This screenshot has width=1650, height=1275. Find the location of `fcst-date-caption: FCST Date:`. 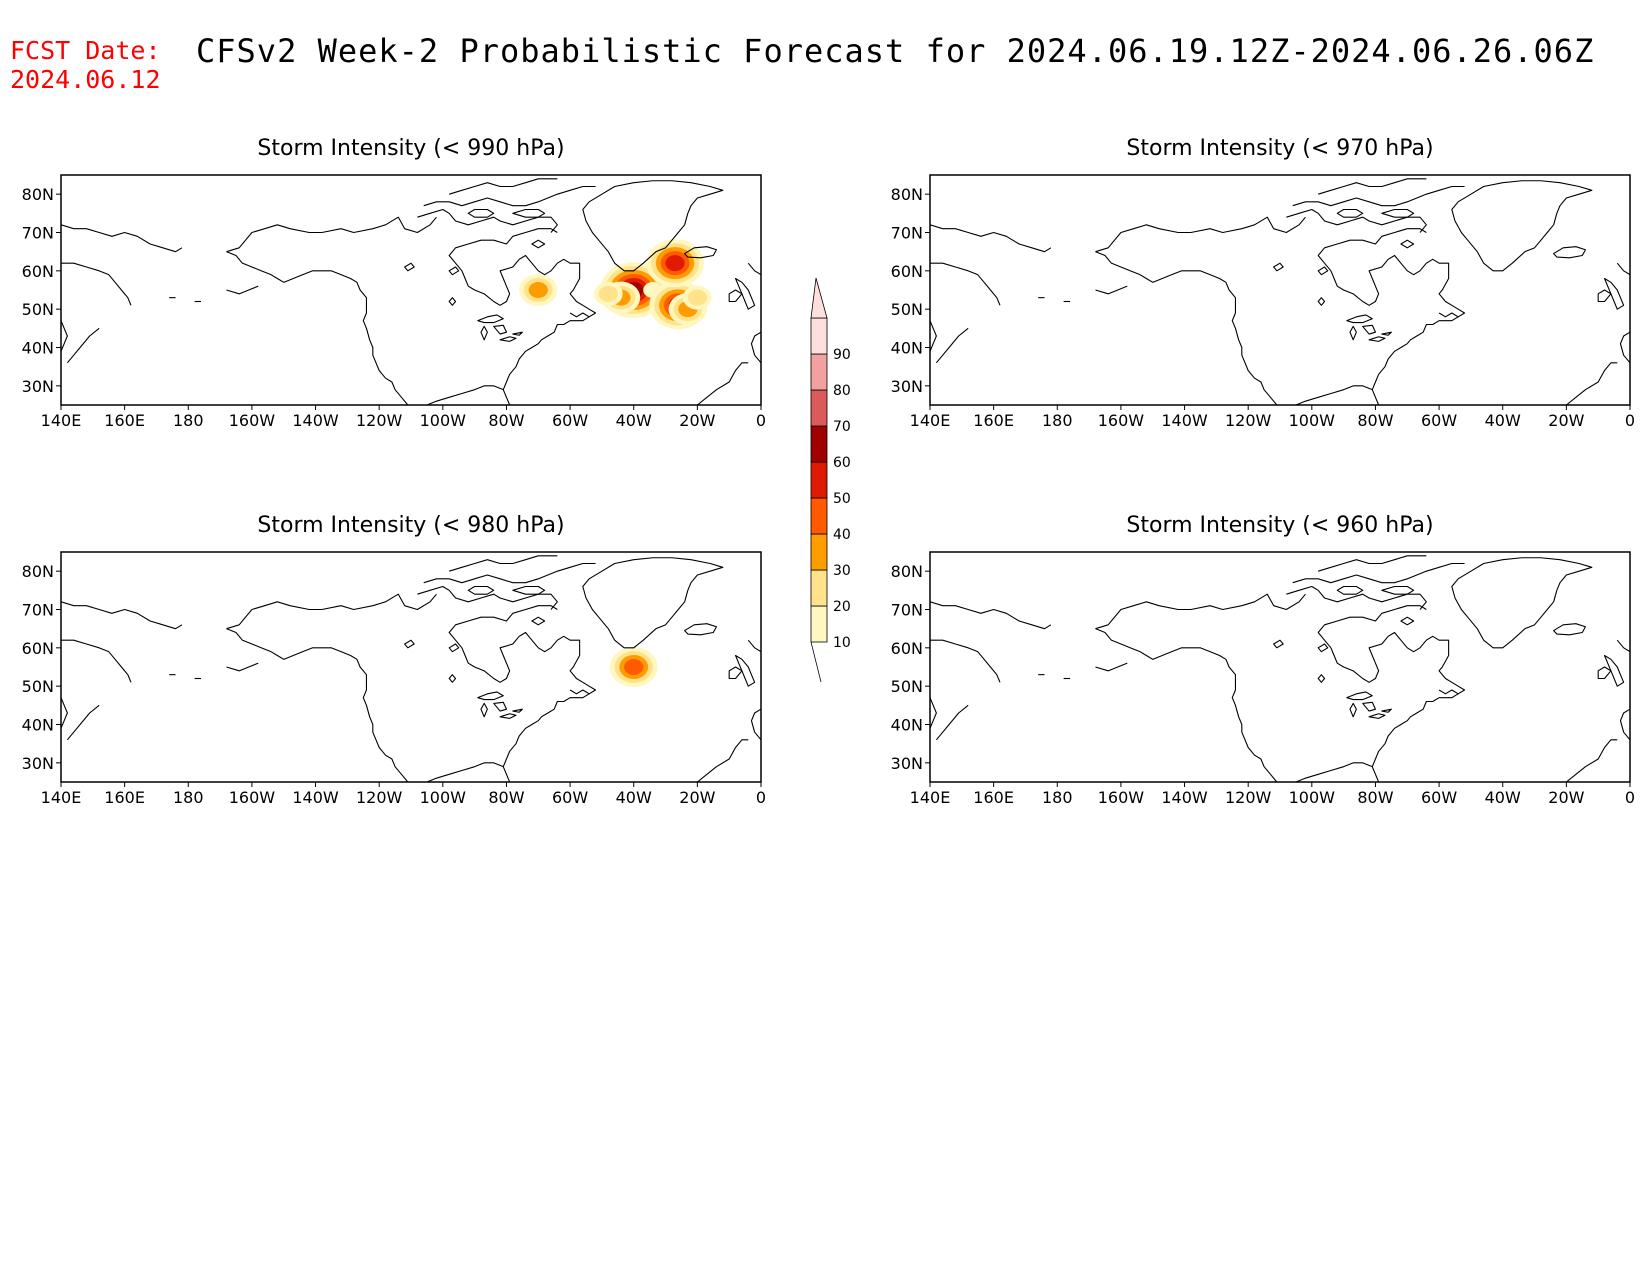

fcst-date-caption: FCST Date: is located at coordinates (85, 50).